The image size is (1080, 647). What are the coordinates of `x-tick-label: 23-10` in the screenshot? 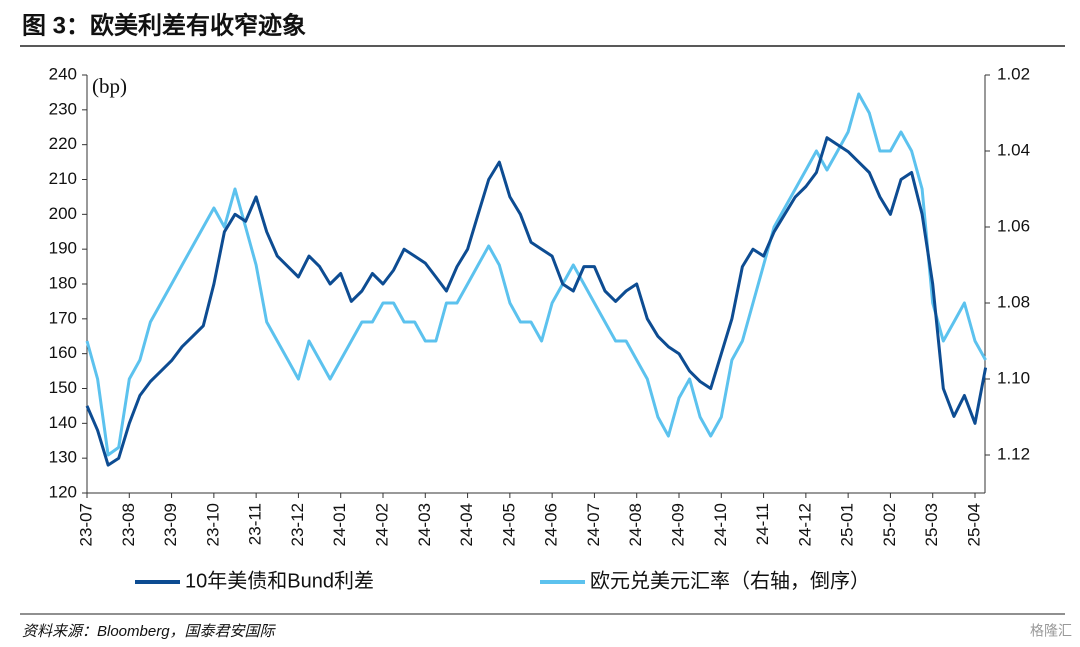 It's located at (212, 524).